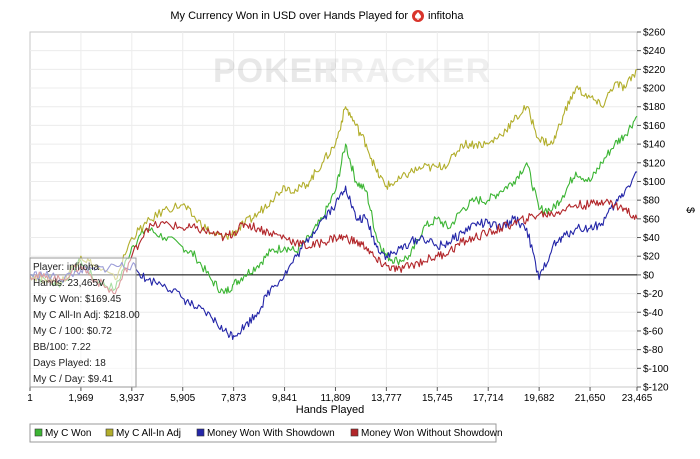 The width and height of the screenshot is (700, 459). Describe the element at coordinates (654, 89) in the screenshot. I see `y-tick-label: $200` at that location.